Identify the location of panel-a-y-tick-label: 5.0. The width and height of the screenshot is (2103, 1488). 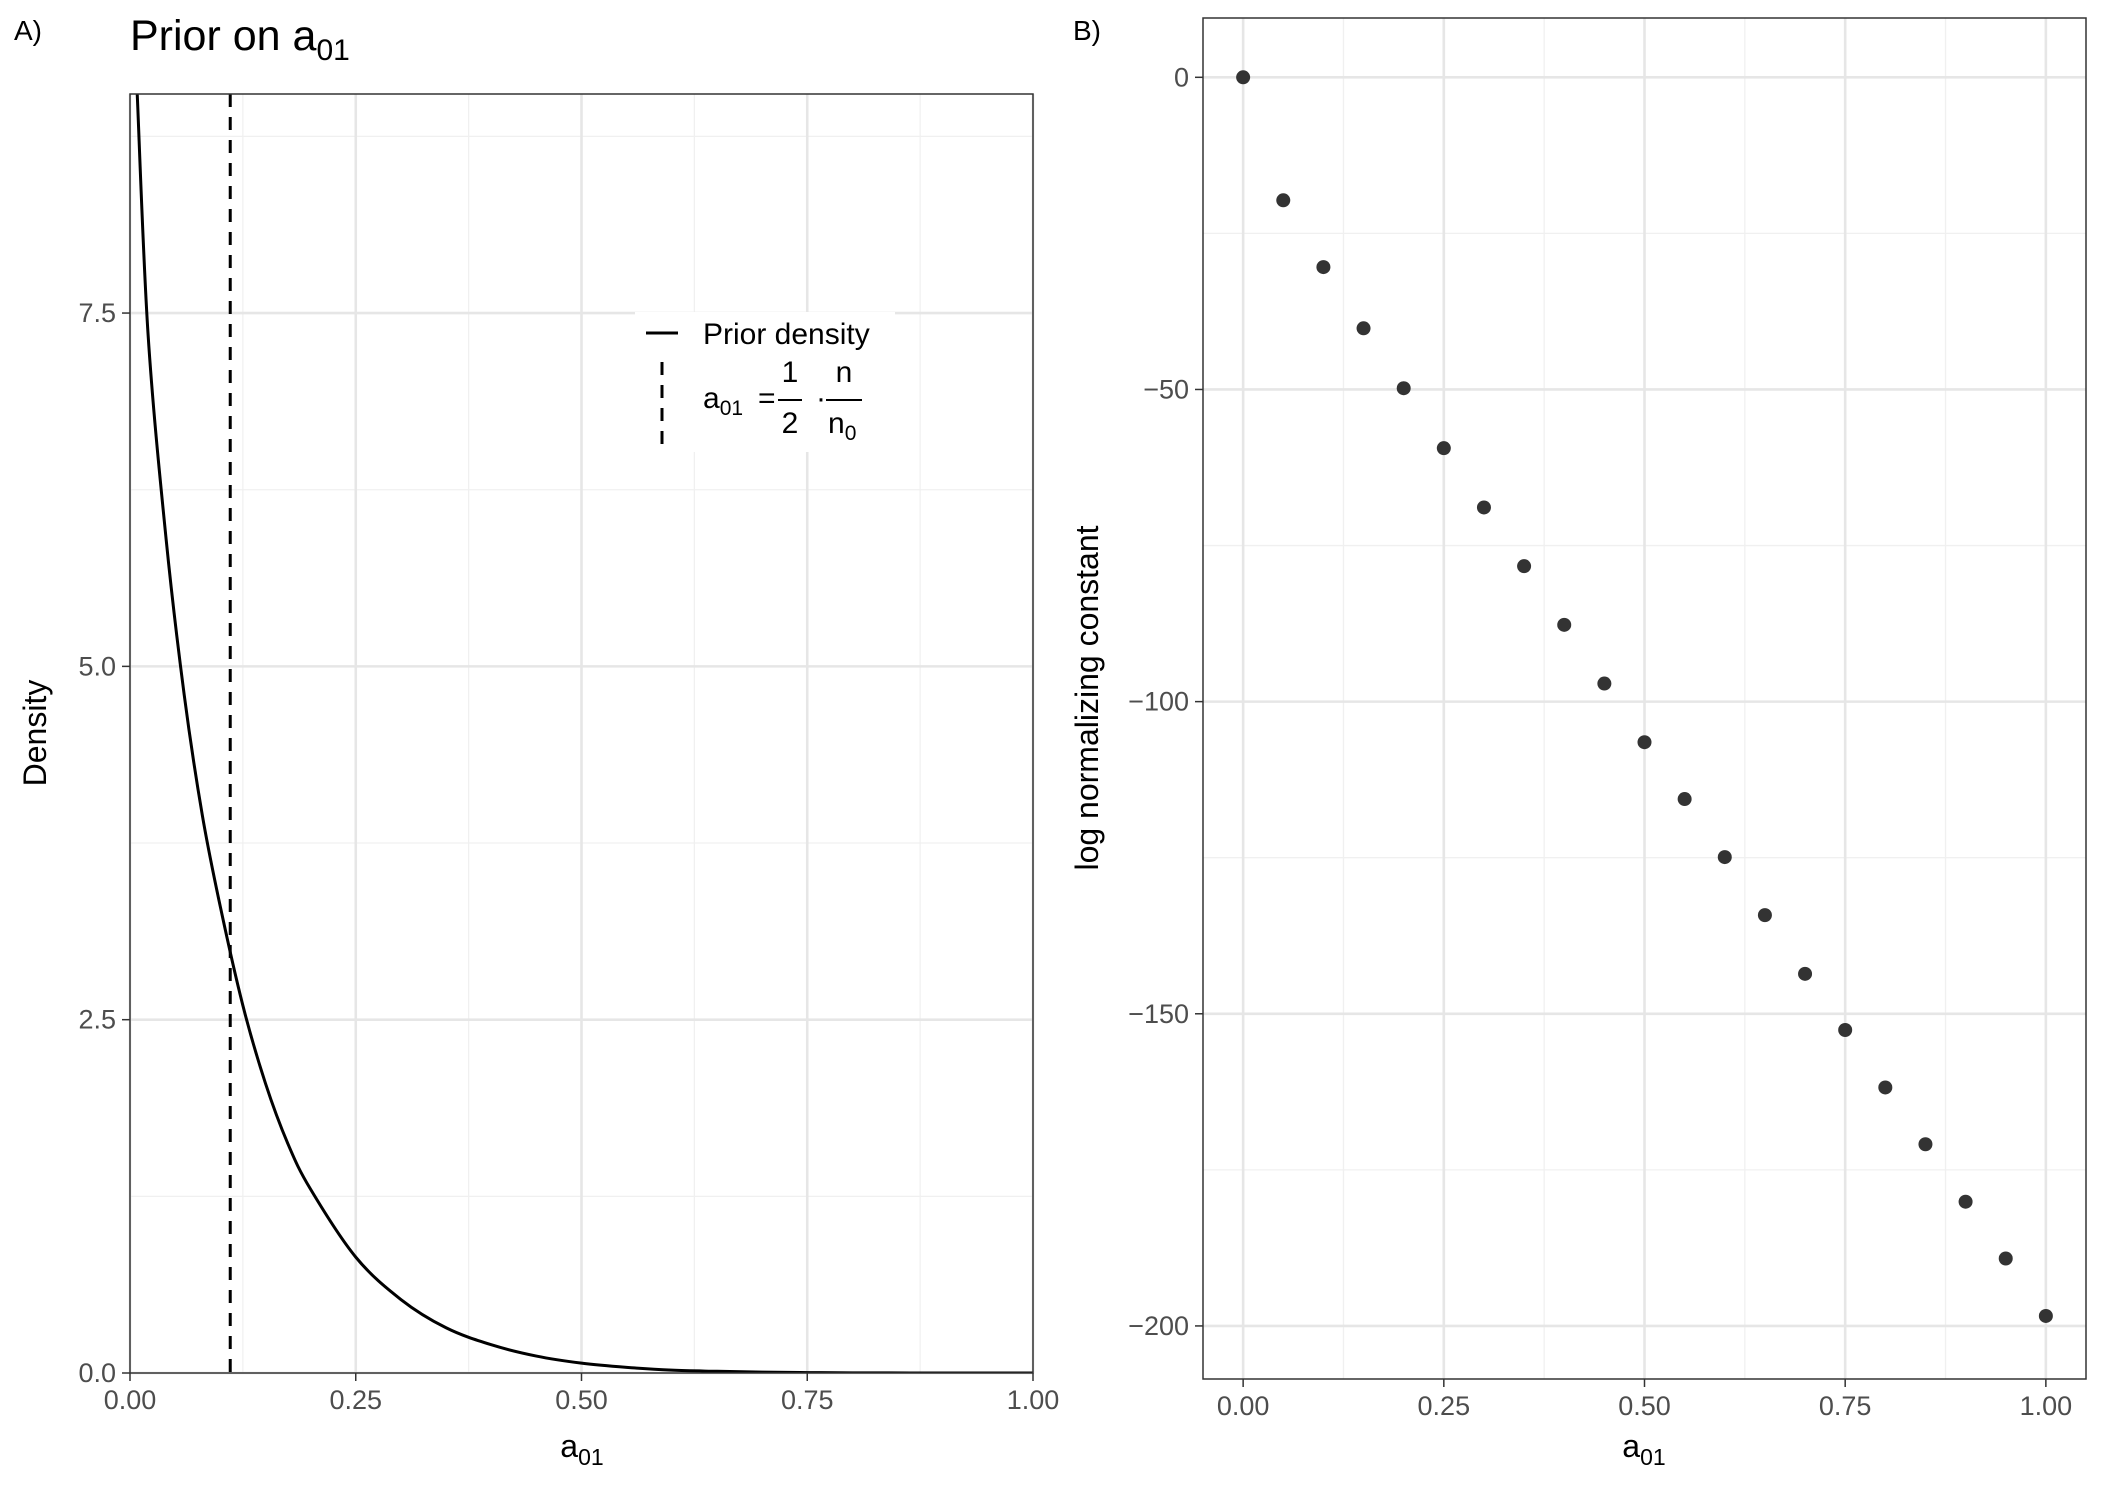
(97, 666).